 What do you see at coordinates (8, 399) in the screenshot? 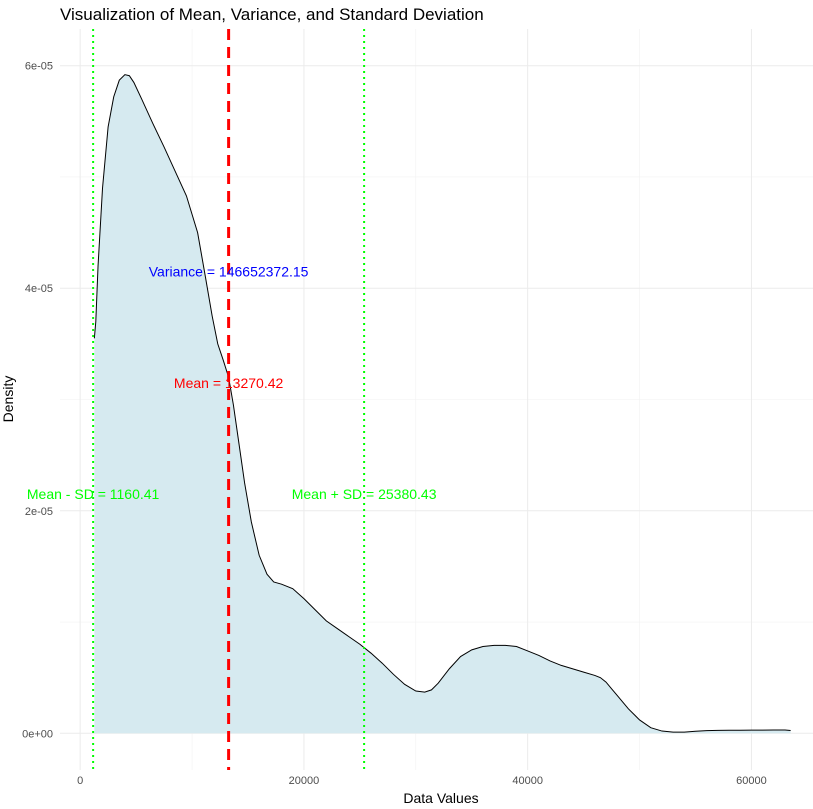
I see `y-axis-title: Density` at bounding box center [8, 399].